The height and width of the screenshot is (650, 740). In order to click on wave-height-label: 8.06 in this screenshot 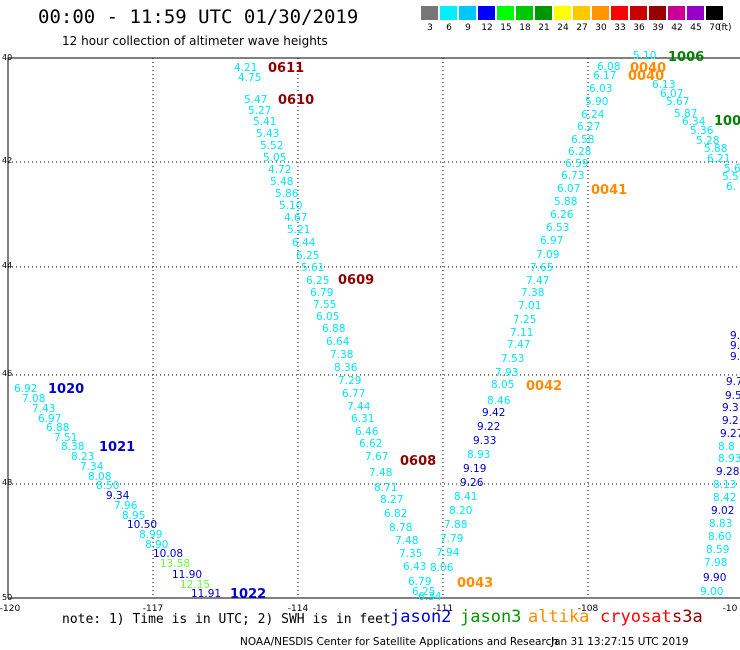, I will do `click(442, 568)`.